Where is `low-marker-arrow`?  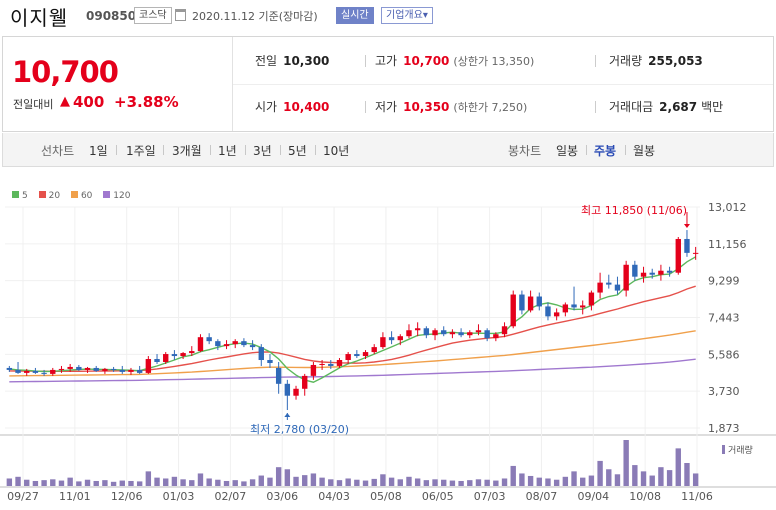
low-marker-arrow is located at coordinates (287, 415).